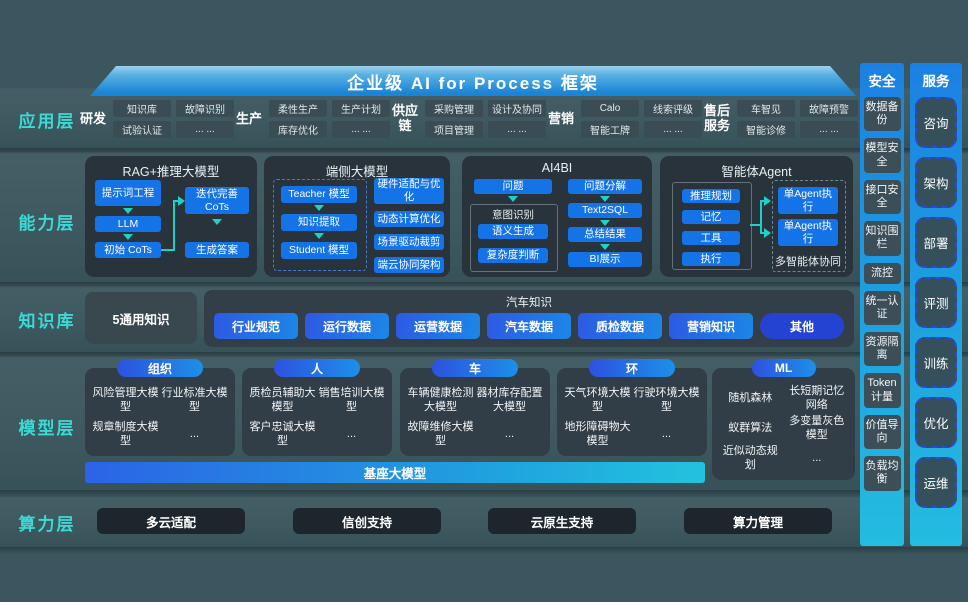 This screenshot has width=968, height=602. What do you see at coordinates (367, 521) in the screenshot?
I see `compute-xinchuang: 信创支持` at bounding box center [367, 521].